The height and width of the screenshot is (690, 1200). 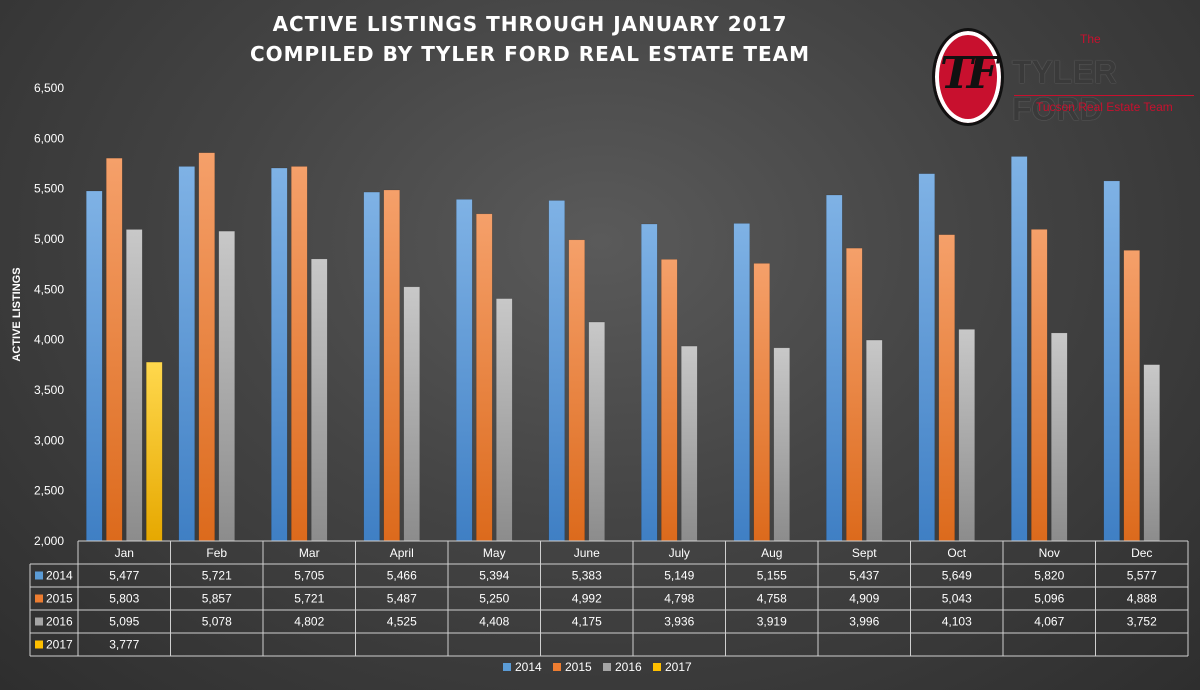 I want to click on bar-2016-jan, so click(x=134, y=385).